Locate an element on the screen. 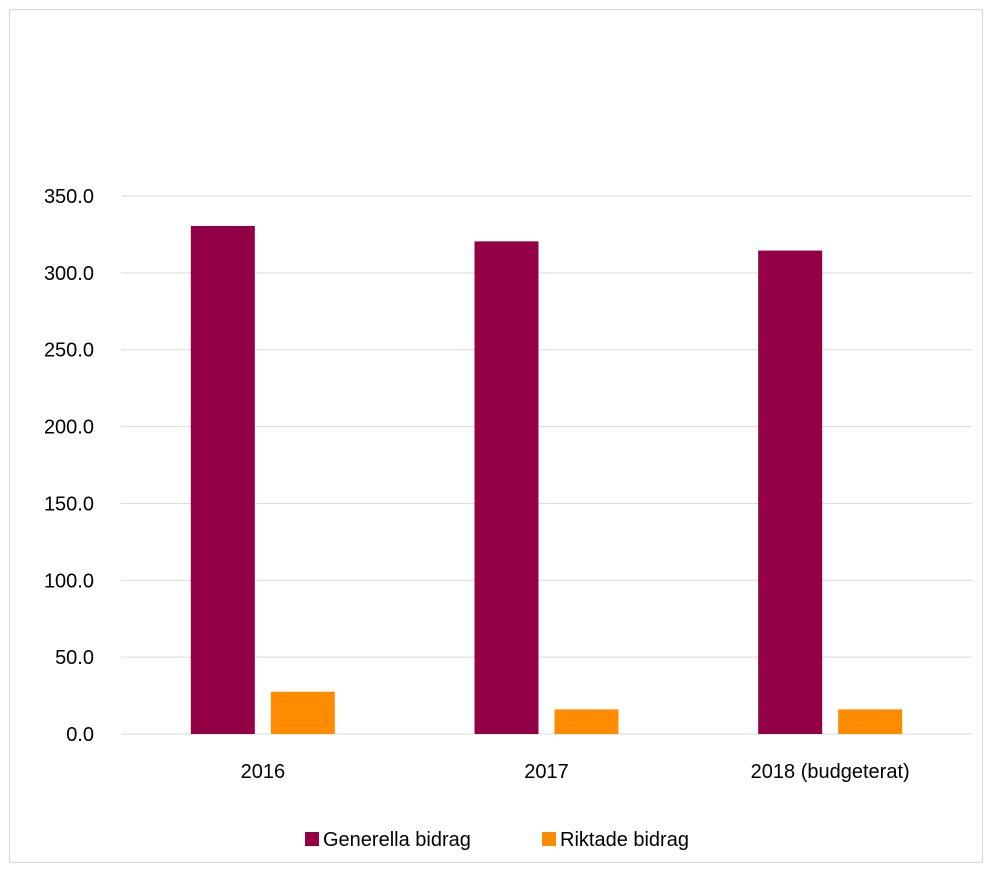 This screenshot has width=992, height=872. y-tick-label: 0.0 is located at coordinates (80, 735).